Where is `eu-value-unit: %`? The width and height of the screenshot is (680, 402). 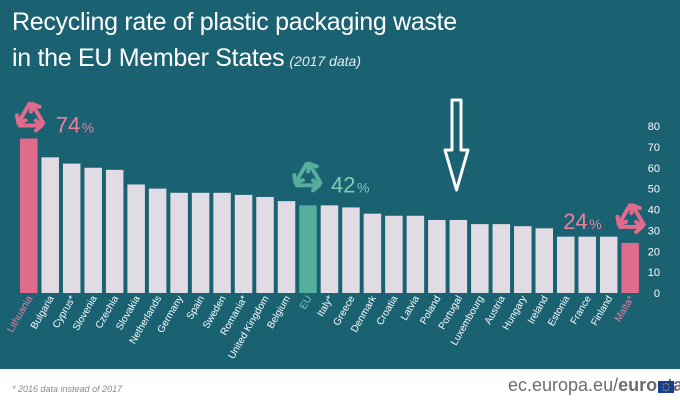 eu-value-unit: % is located at coordinates (363, 187).